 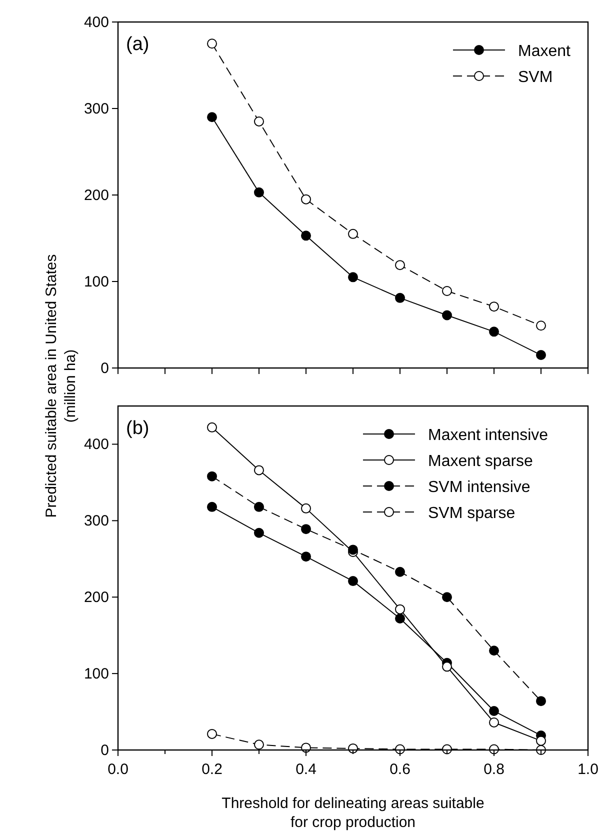 I want to click on x-tick-label: 0.4, so click(x=306, y=769).